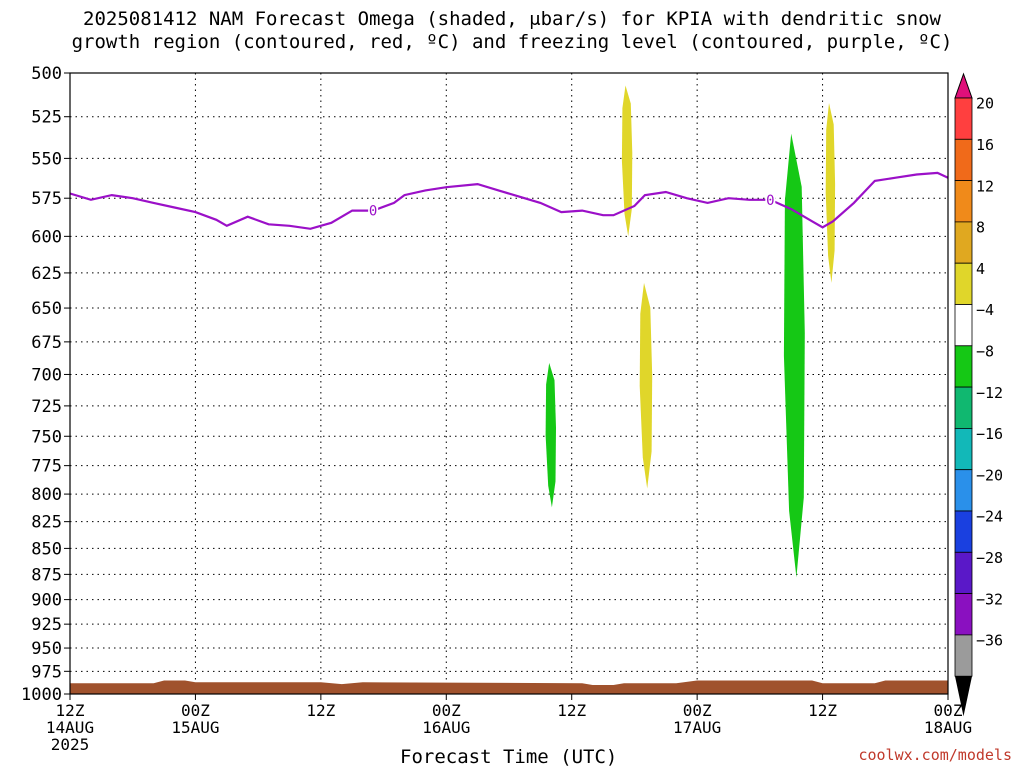 This screenshot has height=768, width=1024. I want to click on y-tick-label: 550, so click(46, 159).